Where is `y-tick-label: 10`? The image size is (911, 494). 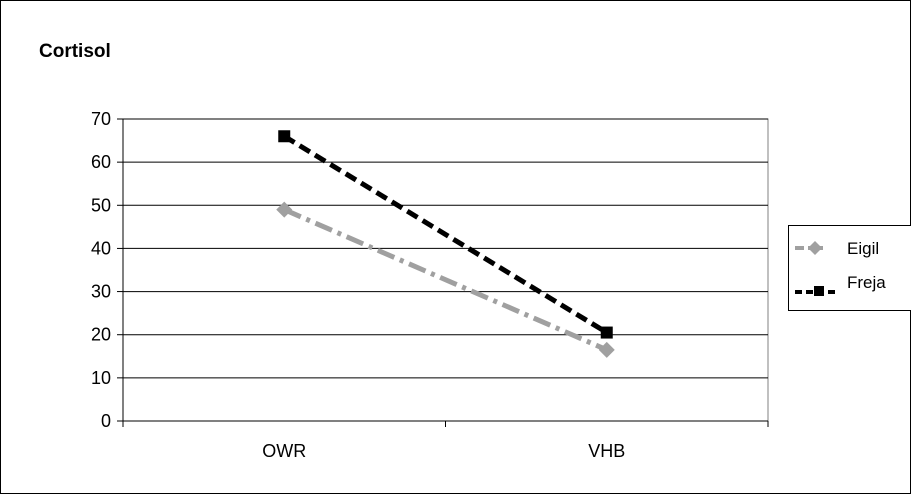
y-tick-label: 10 is located at coordinates (101, 378).